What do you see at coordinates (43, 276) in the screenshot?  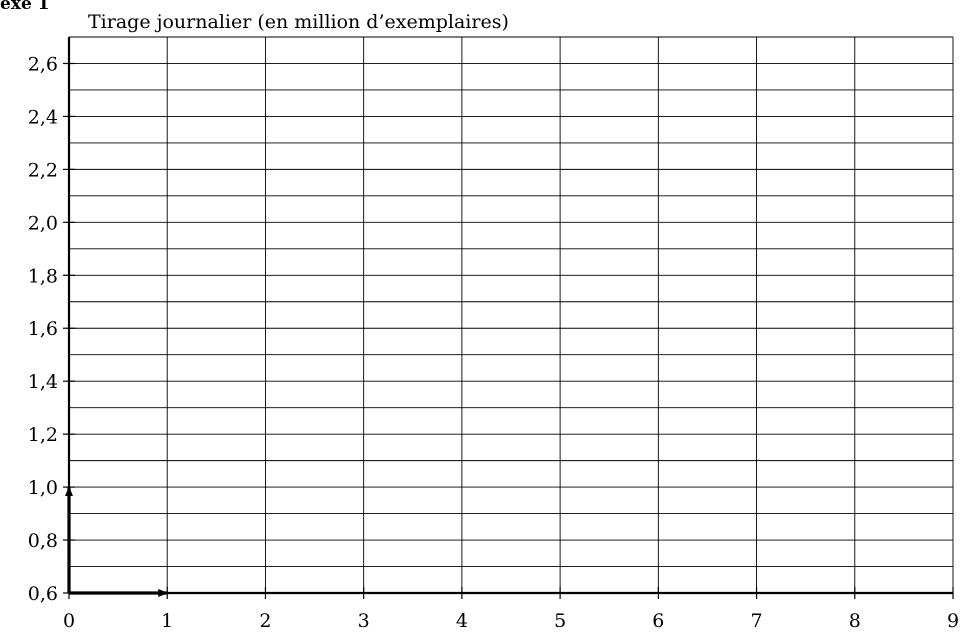 I see `y-tick-label: 1,8` at bounding box center [43, 276].